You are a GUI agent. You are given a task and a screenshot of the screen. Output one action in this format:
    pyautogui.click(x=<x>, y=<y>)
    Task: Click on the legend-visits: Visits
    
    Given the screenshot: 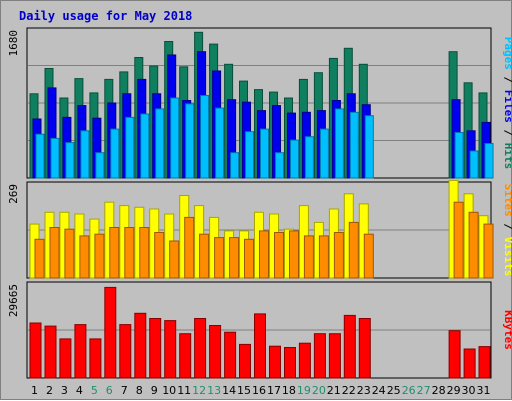 What is the action you would take?
    pyautogui.click(x=507, y=257)
    